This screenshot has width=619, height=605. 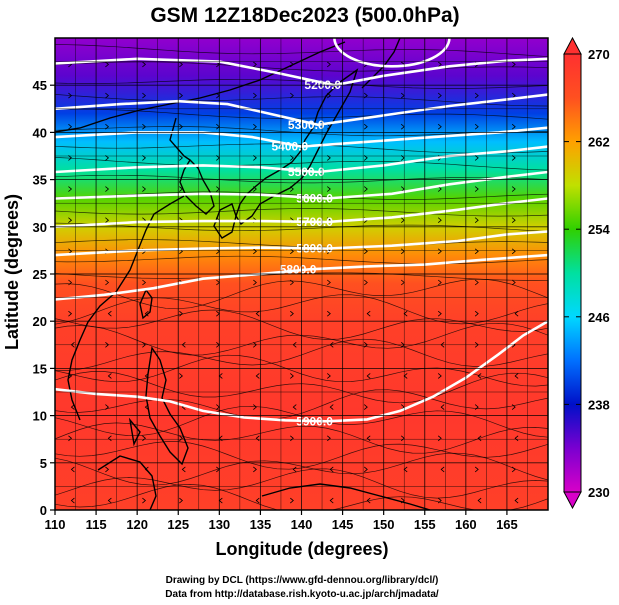 I want to click on contour-closed-low, so click(x=392, y=53).